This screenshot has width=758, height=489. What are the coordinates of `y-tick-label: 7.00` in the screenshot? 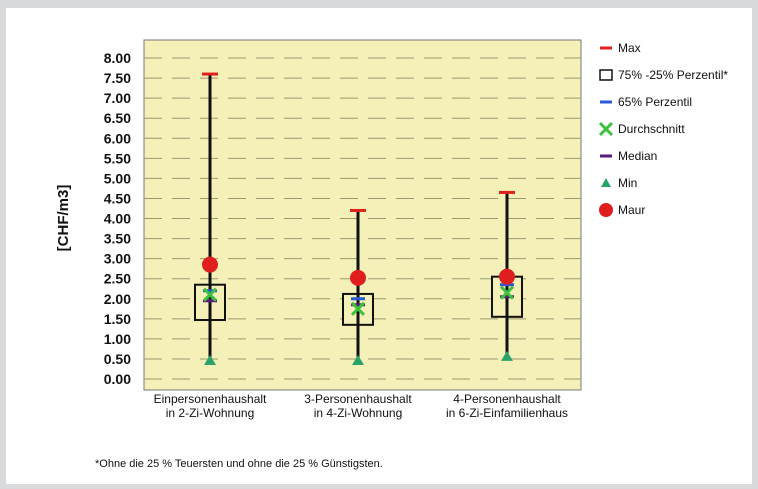 It's located at (117, 98).